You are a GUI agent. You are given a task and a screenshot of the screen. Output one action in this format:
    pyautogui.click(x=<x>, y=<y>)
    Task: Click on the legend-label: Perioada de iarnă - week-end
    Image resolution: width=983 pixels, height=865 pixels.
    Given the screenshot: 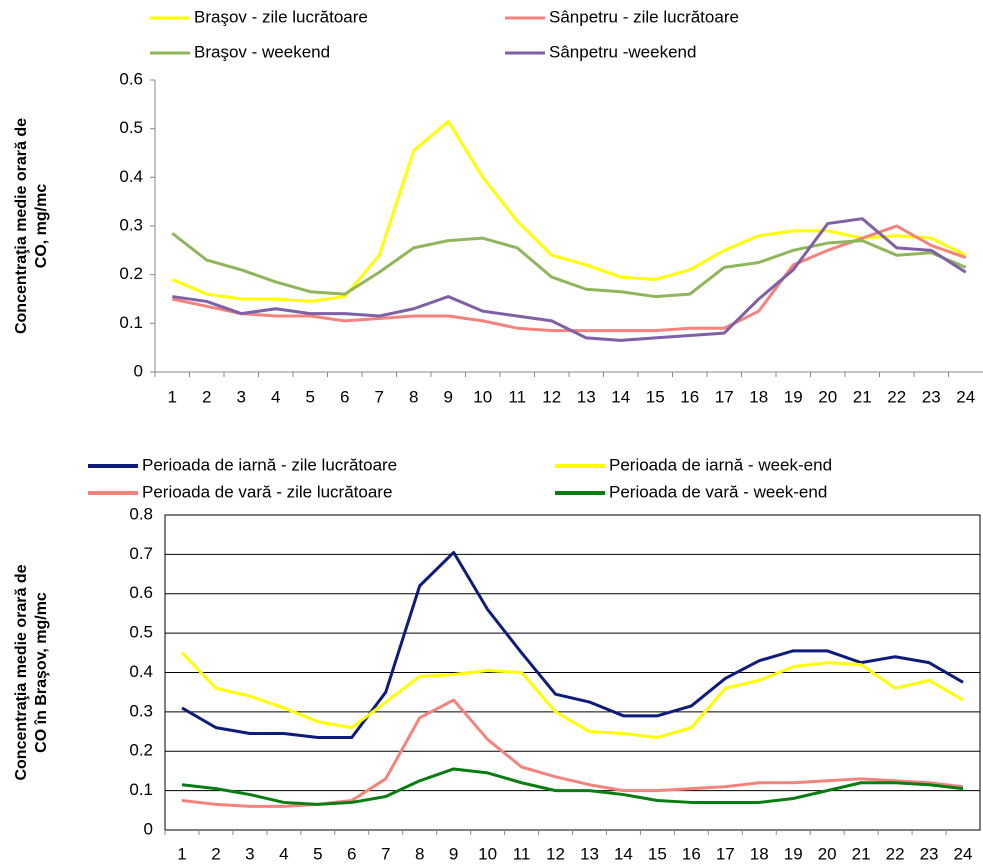 What is the action you would take?
    pyautogui.click(x=720, y=464)
    